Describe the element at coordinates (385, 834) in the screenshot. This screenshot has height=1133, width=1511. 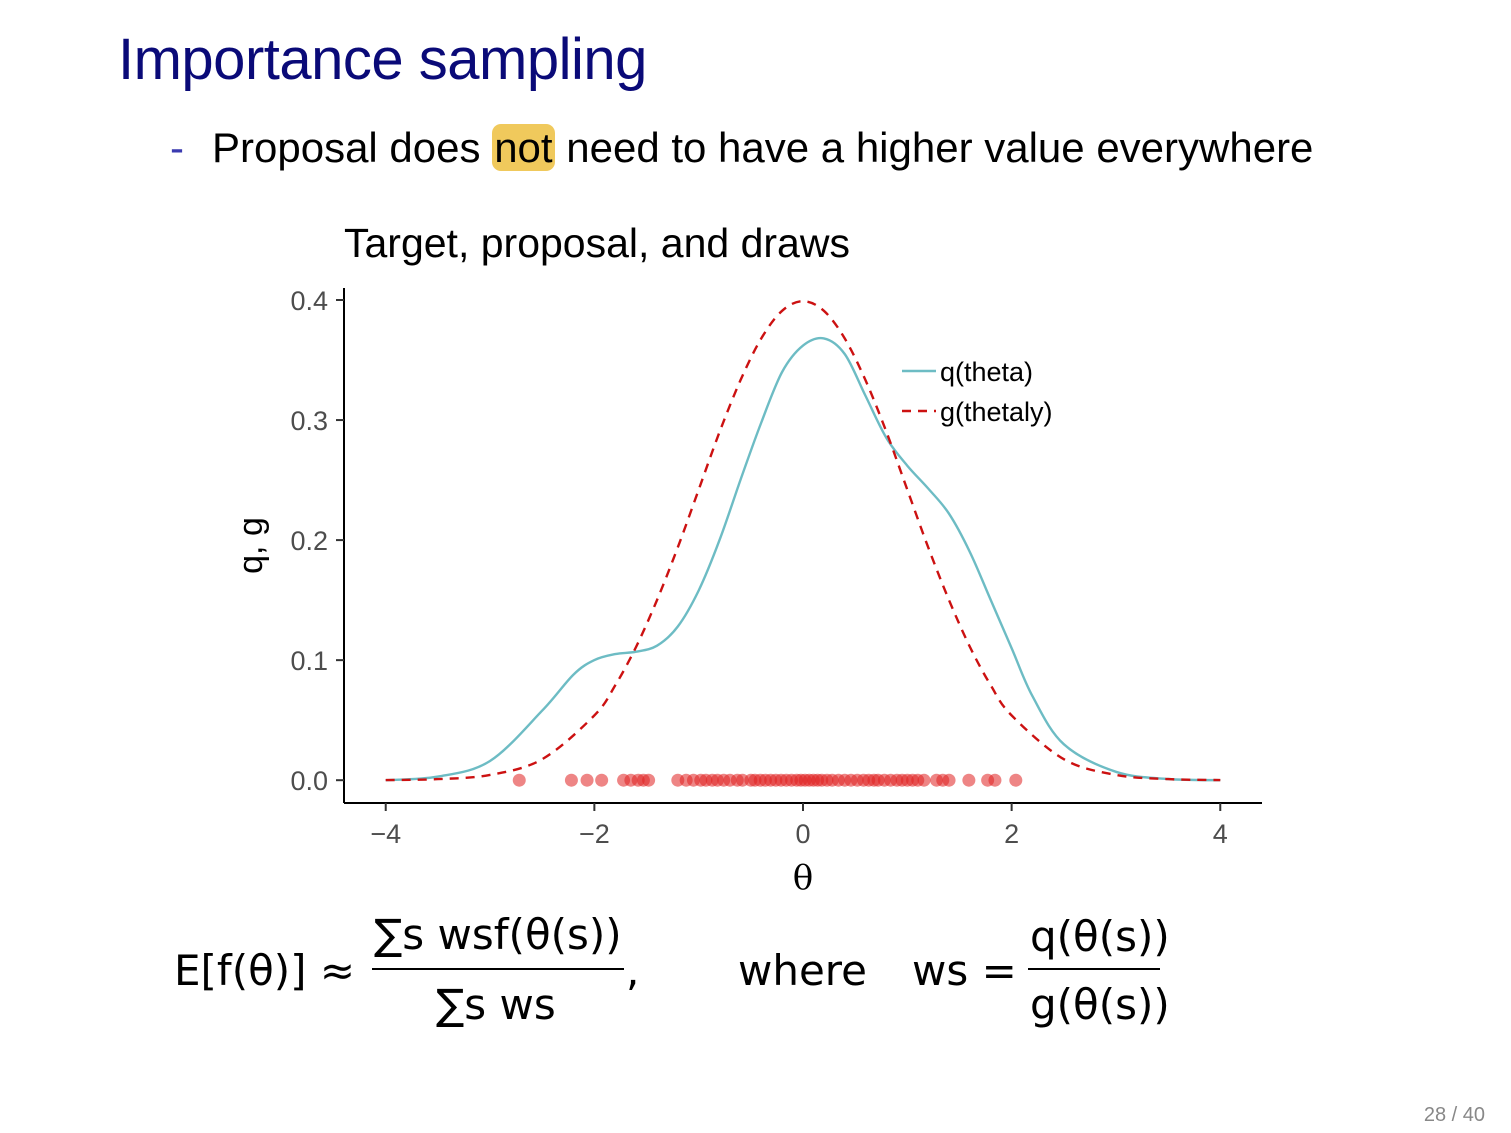
I see `x-tick-label: −4` at that location.